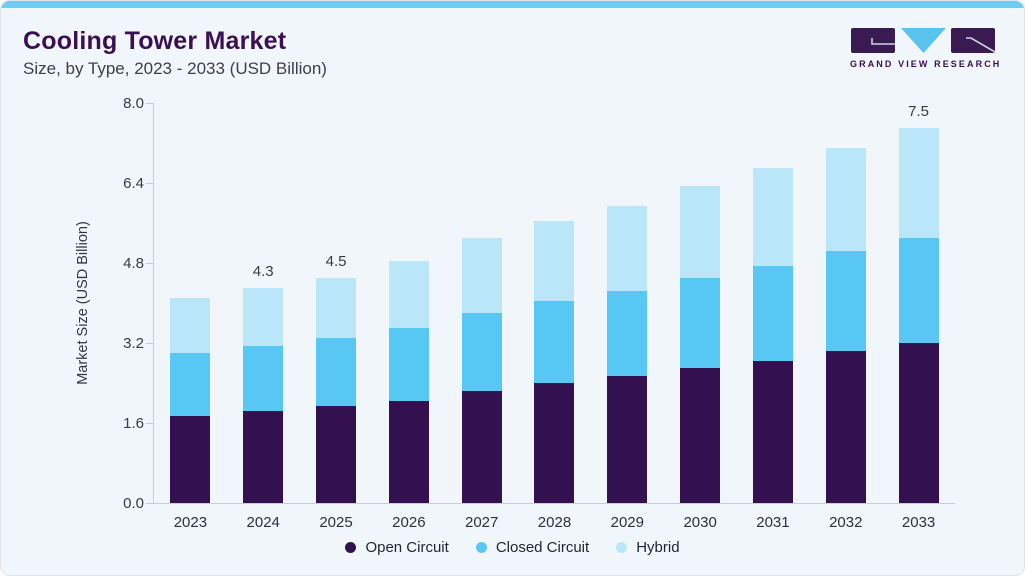  Describe the element at coordinates (336, 372) in the screenshot. I see `bar-segment-closed-circuit-2025` at that location.